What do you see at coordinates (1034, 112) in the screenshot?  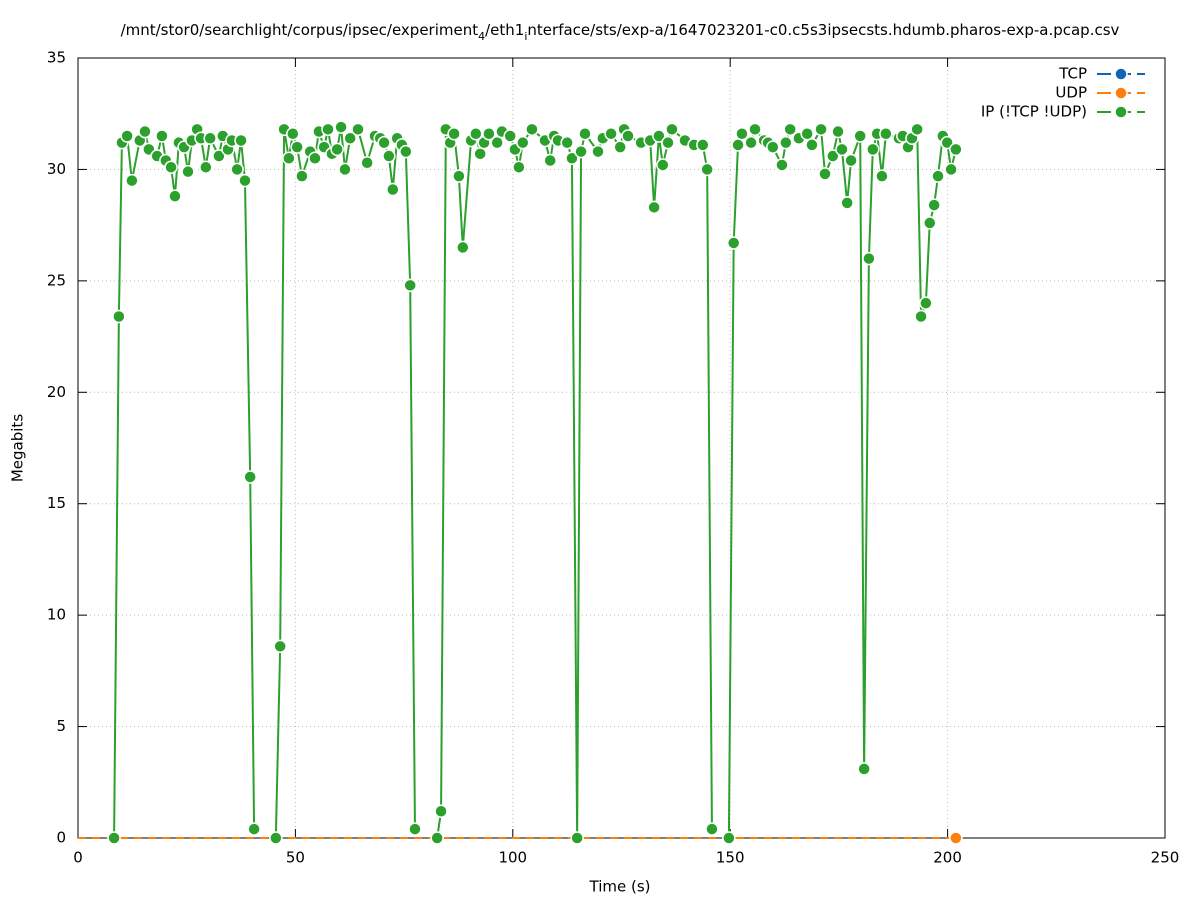 I see `legend-label: IP (!TCP !UDP)` at bounding box center [1034, 112].